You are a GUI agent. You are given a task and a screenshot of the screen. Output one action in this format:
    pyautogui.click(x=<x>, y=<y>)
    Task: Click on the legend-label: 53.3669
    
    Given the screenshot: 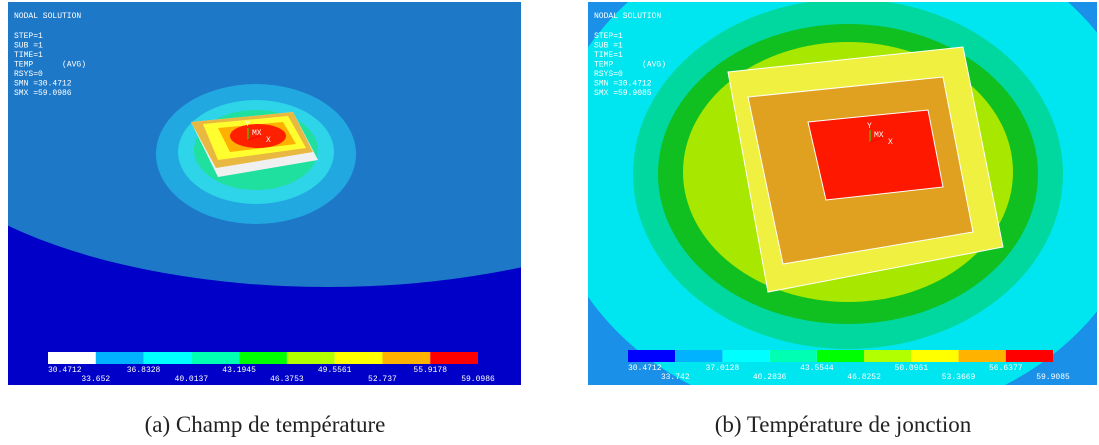 What is the action you would take?
    pyautogui.click(x=959, y=377)
    